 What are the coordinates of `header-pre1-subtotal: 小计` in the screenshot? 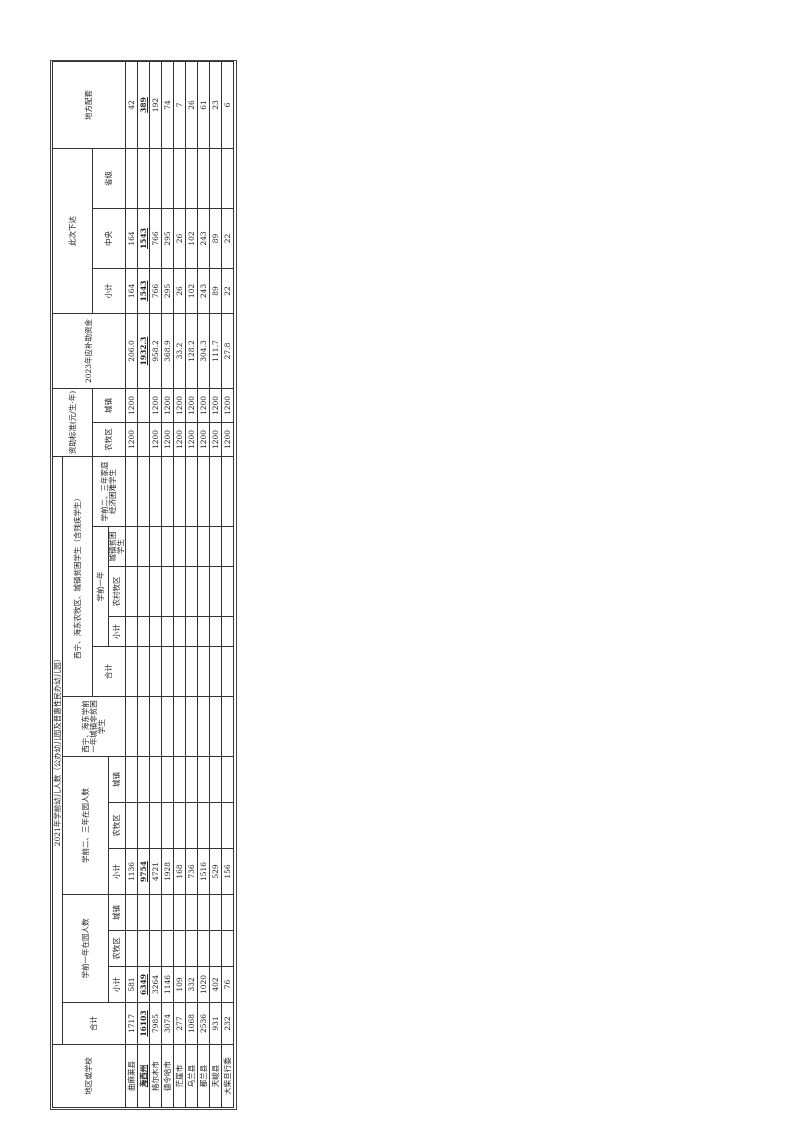 It's located at (117, 984).